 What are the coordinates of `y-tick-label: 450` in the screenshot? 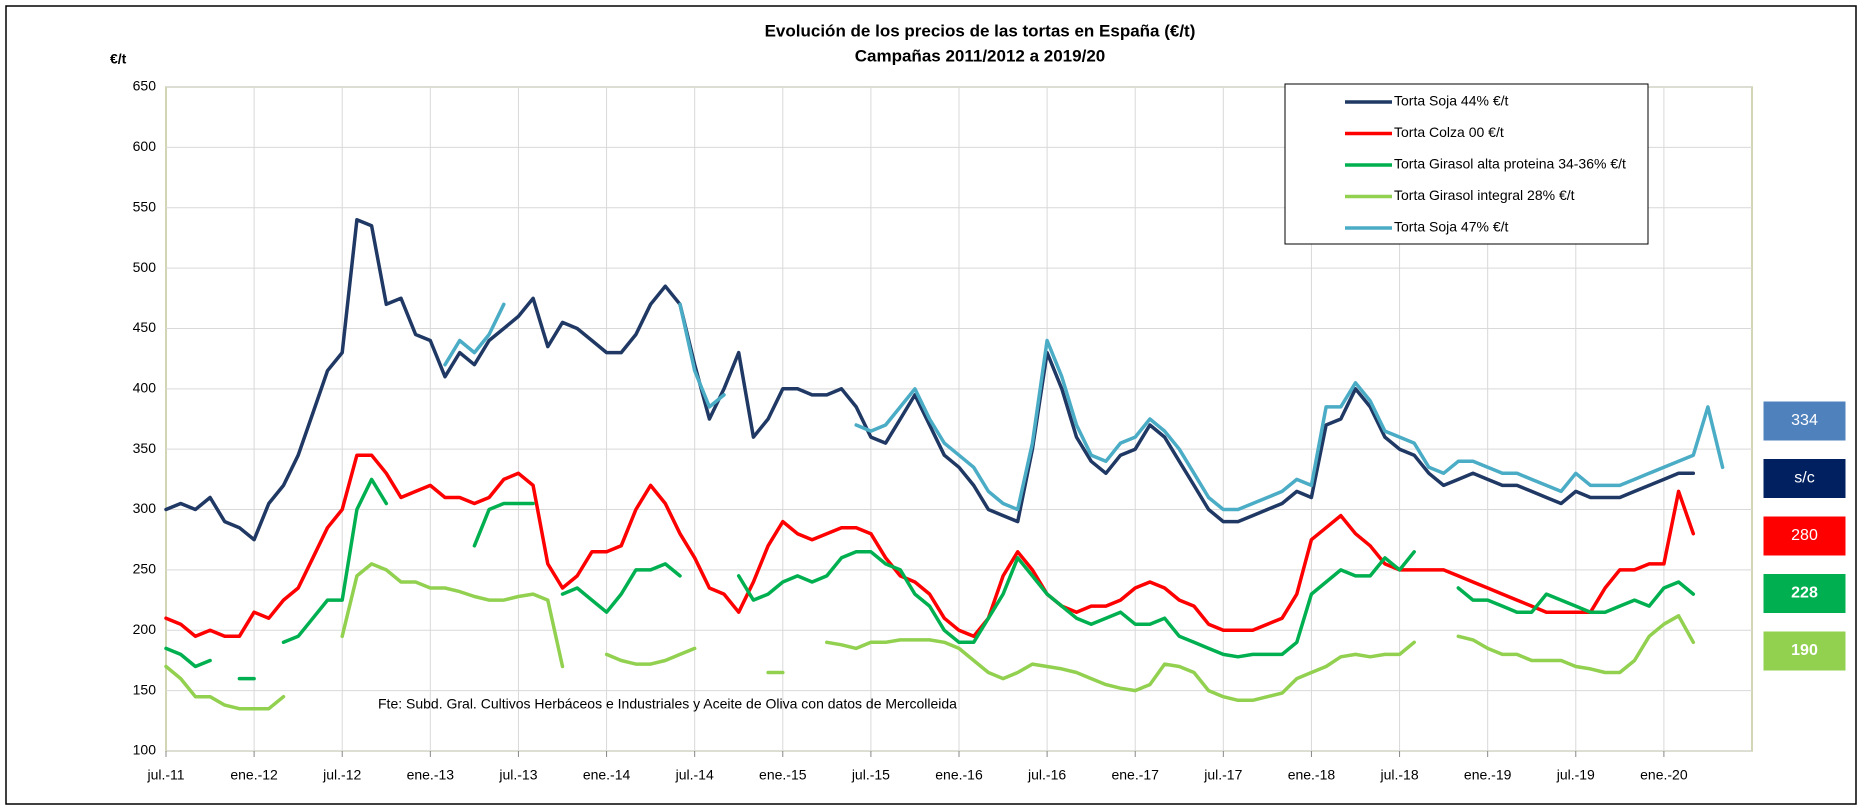 It's located at (145, 327).